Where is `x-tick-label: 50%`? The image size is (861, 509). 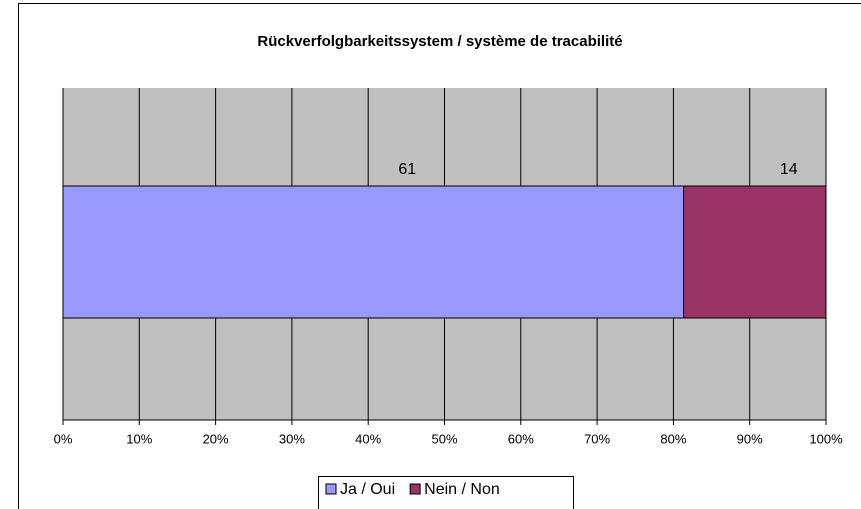 x-tick-label: 50% is located at coordinates (444, 438).